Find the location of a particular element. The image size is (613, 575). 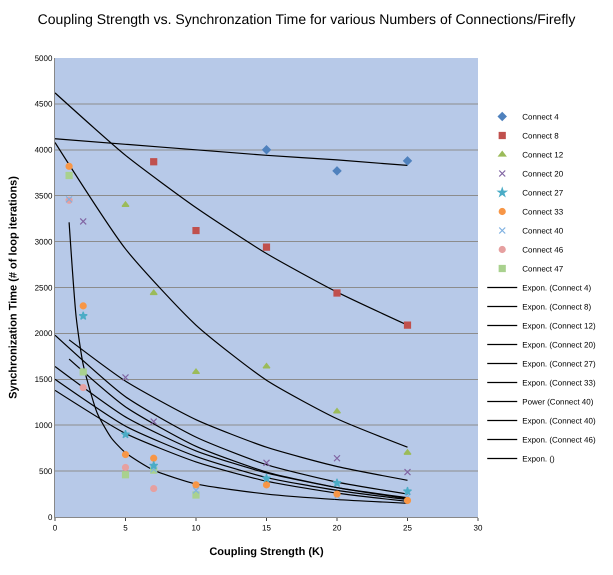

y-tick-label: 4500 is located at coordinates (43, 104).